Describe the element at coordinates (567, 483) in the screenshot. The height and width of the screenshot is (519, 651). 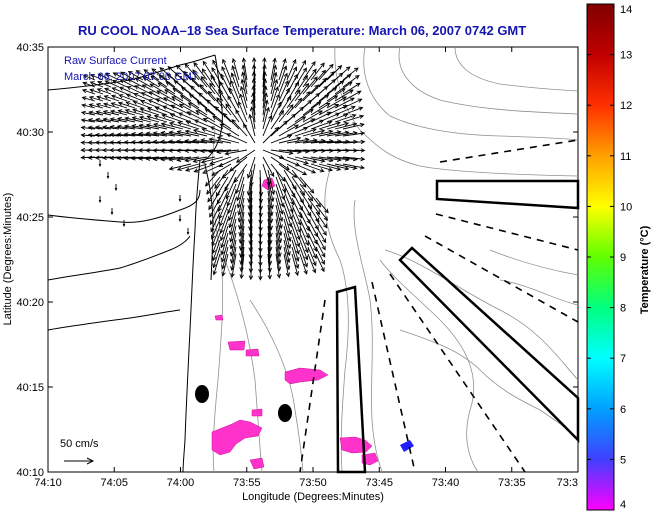
I see `x-tick-label: 73:3` at that location.